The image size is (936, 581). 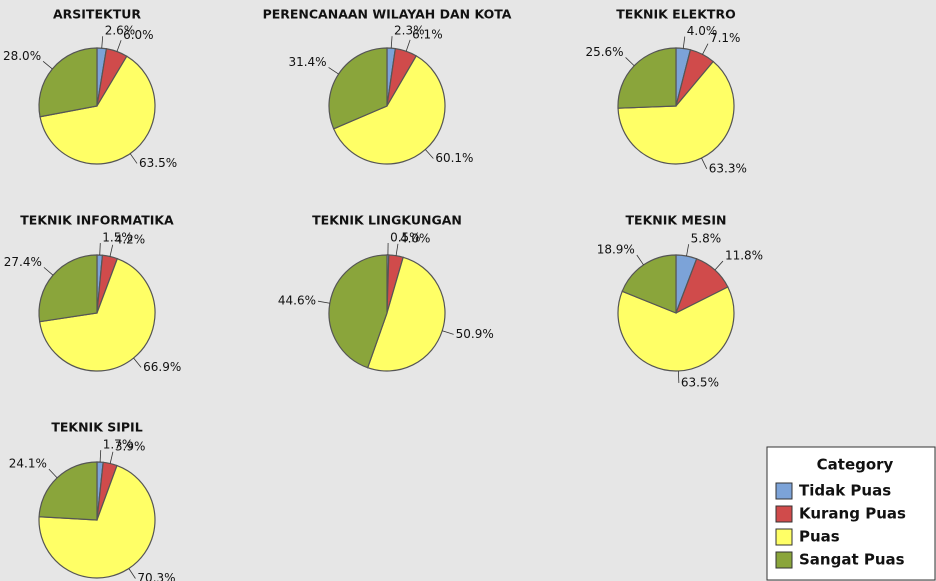 I want to click on legend-label: Tidak Puas, so click(x=845, y=491).